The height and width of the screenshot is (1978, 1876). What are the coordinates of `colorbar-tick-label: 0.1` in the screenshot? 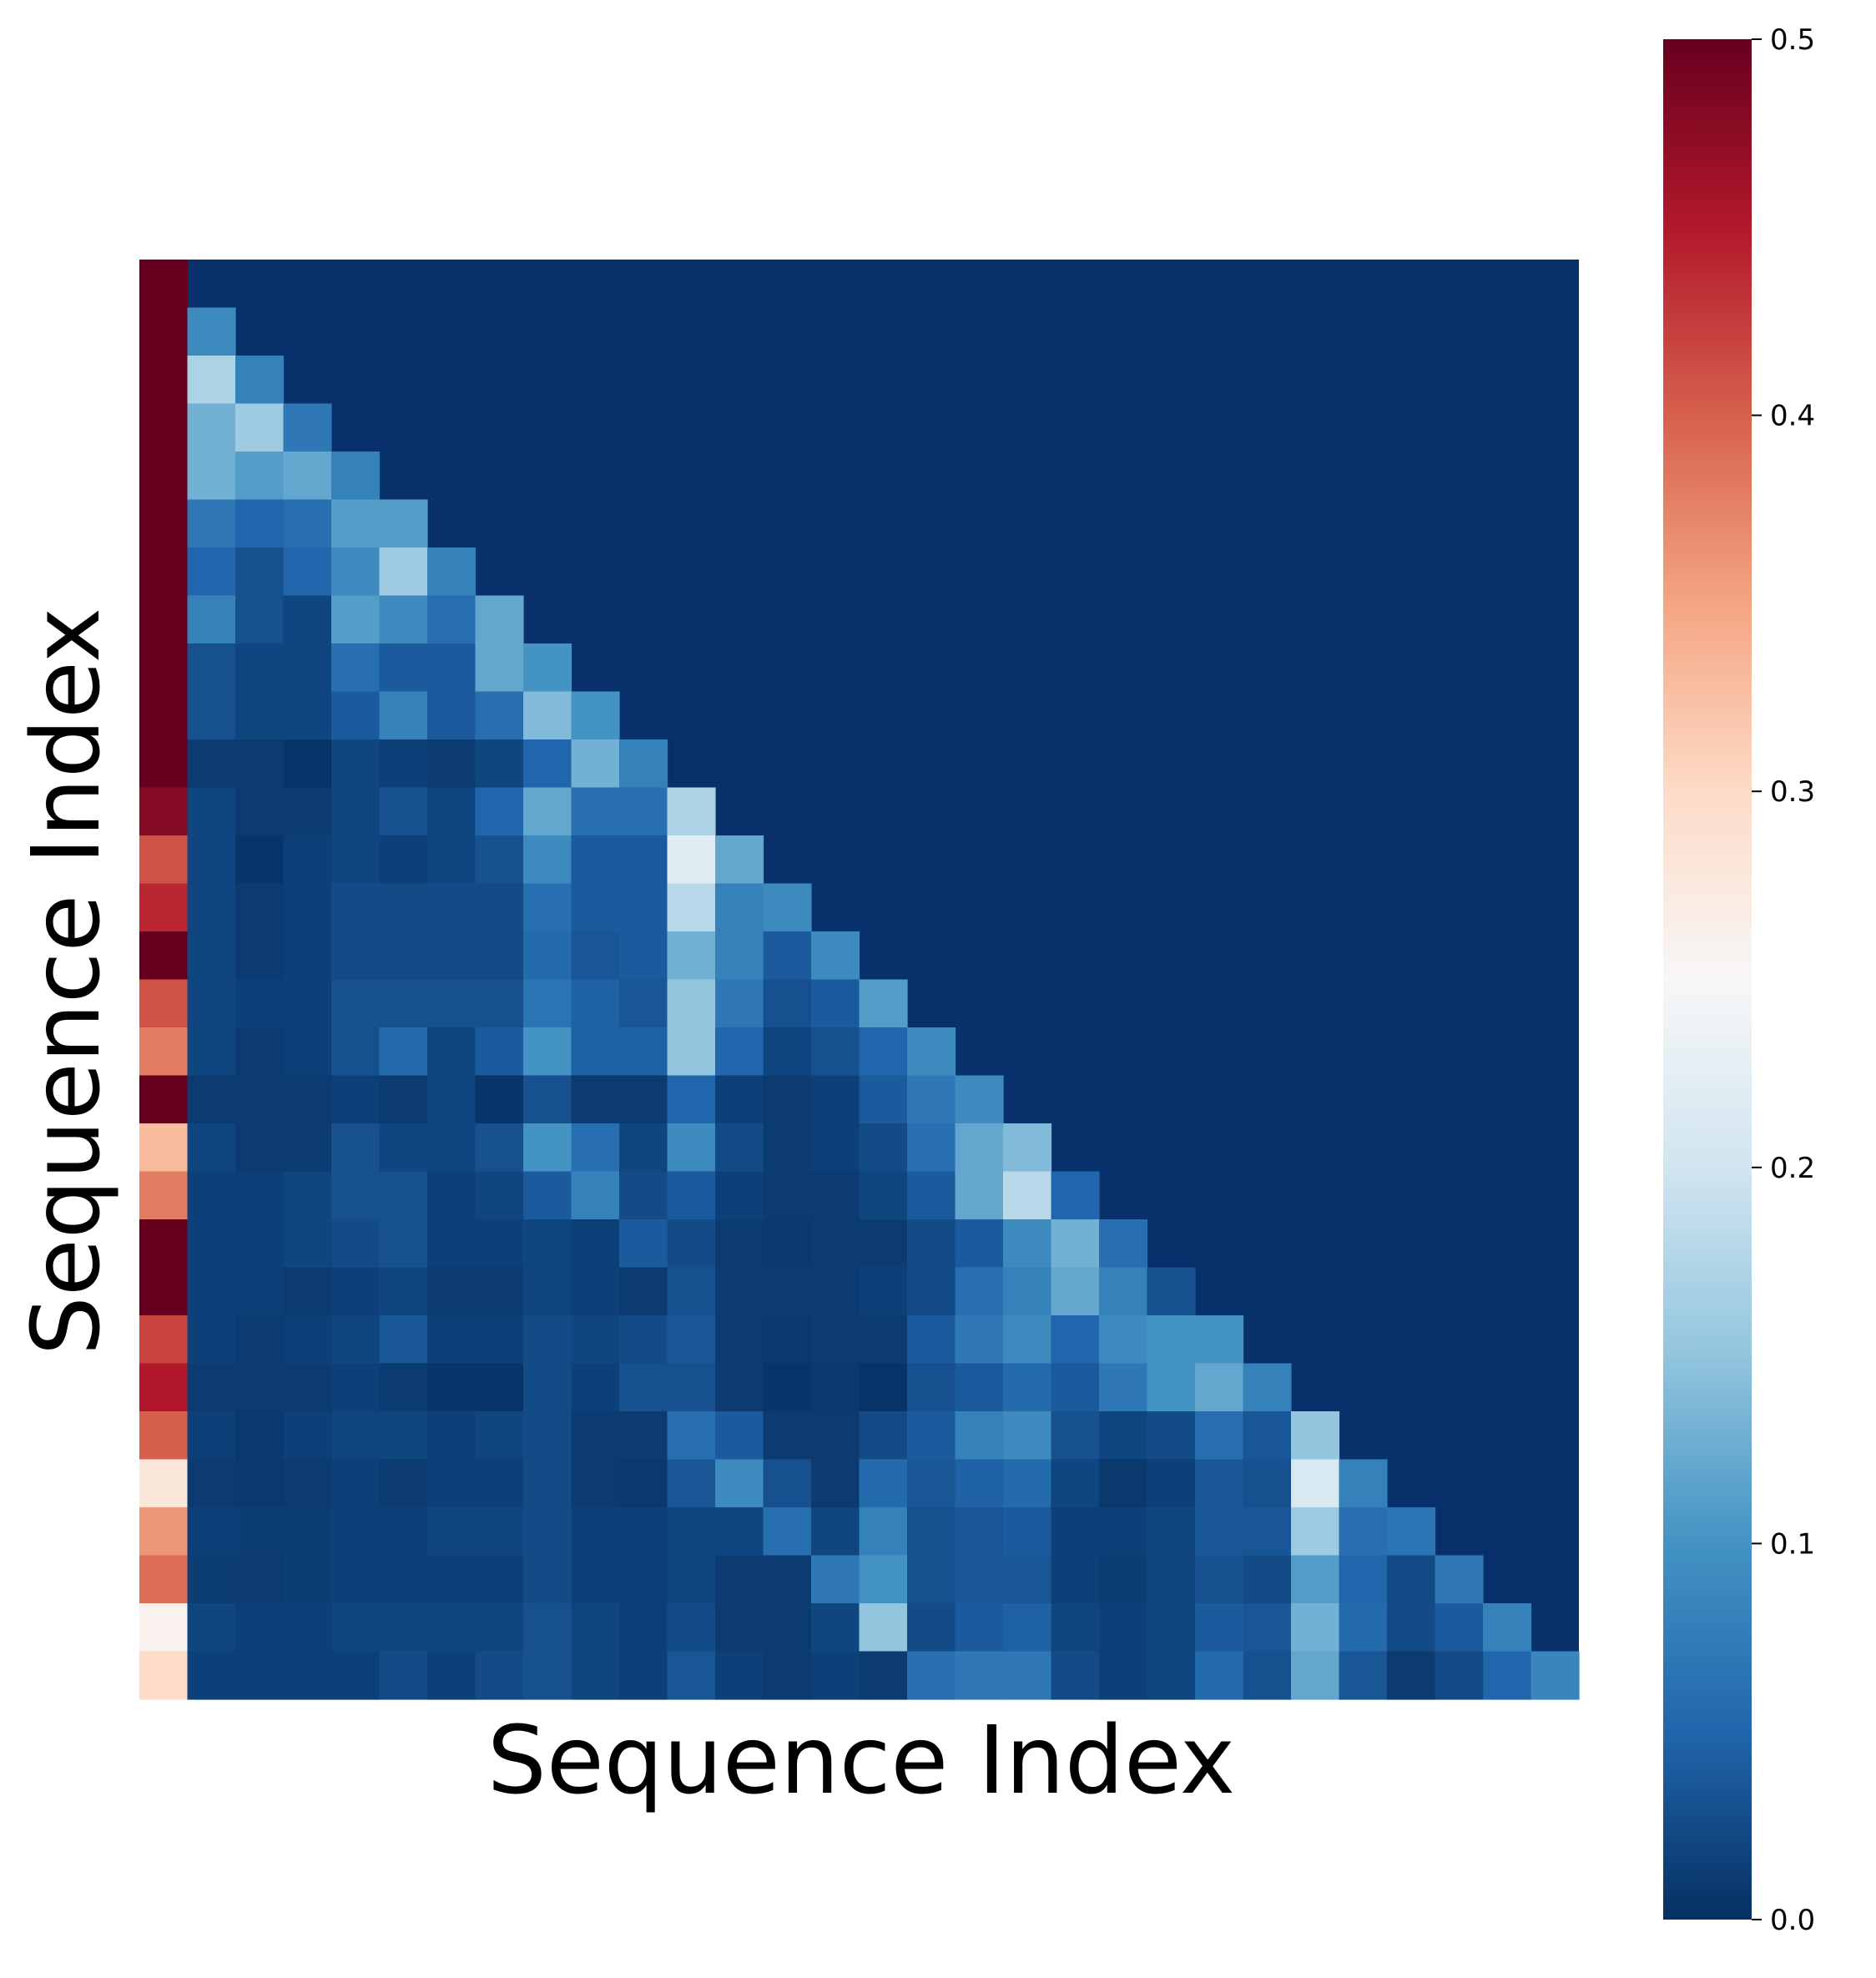 It's located at (1792, 1544).